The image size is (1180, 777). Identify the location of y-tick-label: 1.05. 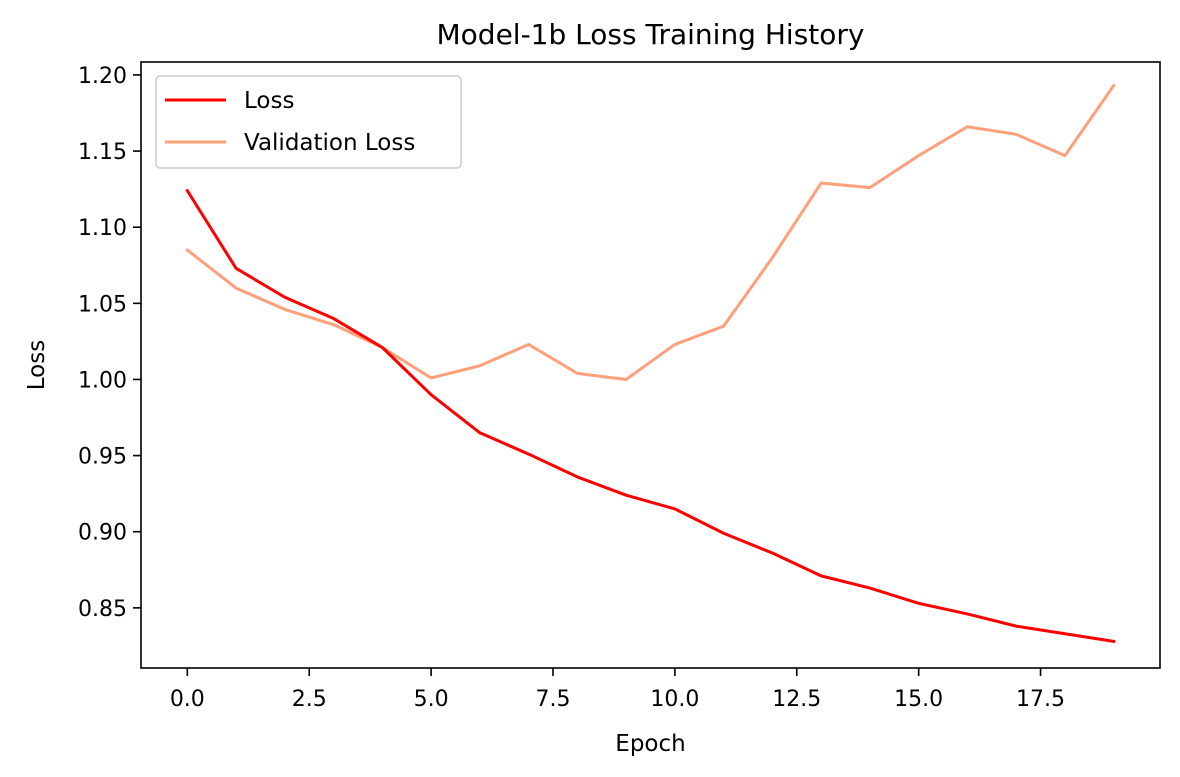
(102, 304).